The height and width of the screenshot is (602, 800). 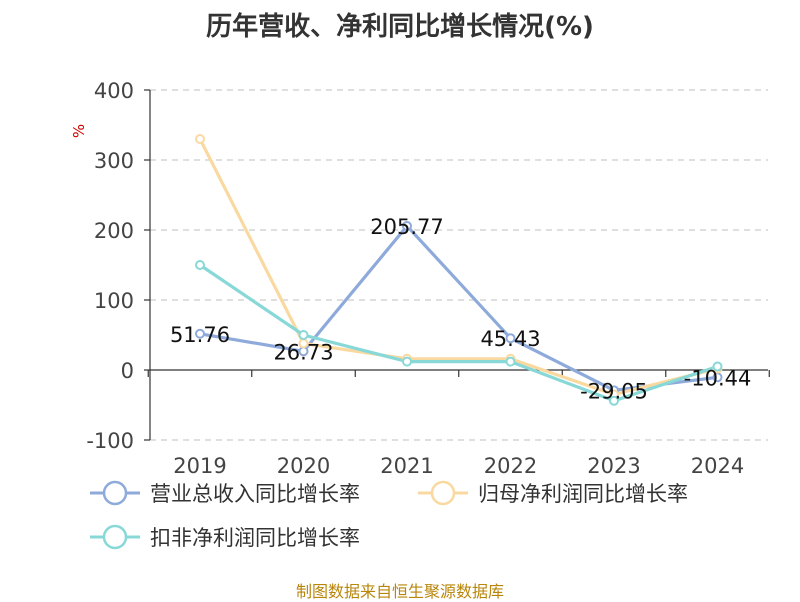 I want to click on data-label: 26.73, so click(x=303, y=352).